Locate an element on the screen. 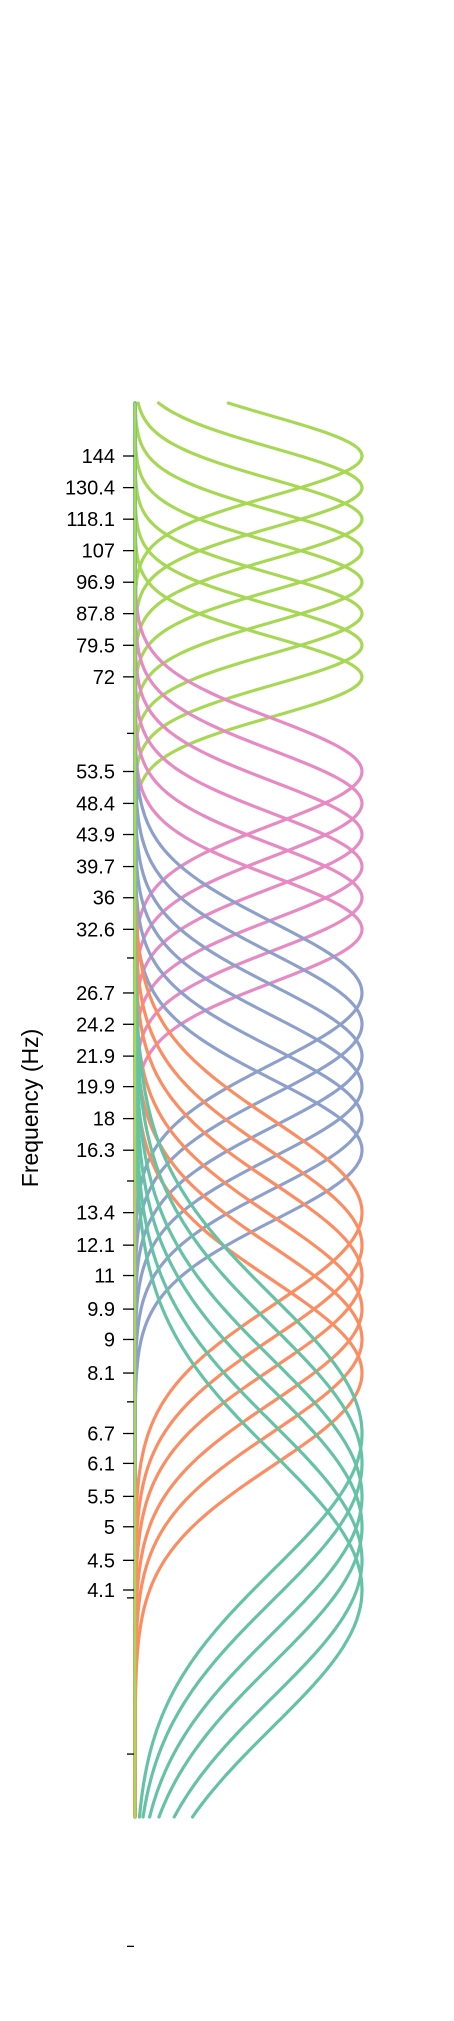 The image size is (454, 2021). y-tick-label: 9.9 is located at coordinates (101, 1310).